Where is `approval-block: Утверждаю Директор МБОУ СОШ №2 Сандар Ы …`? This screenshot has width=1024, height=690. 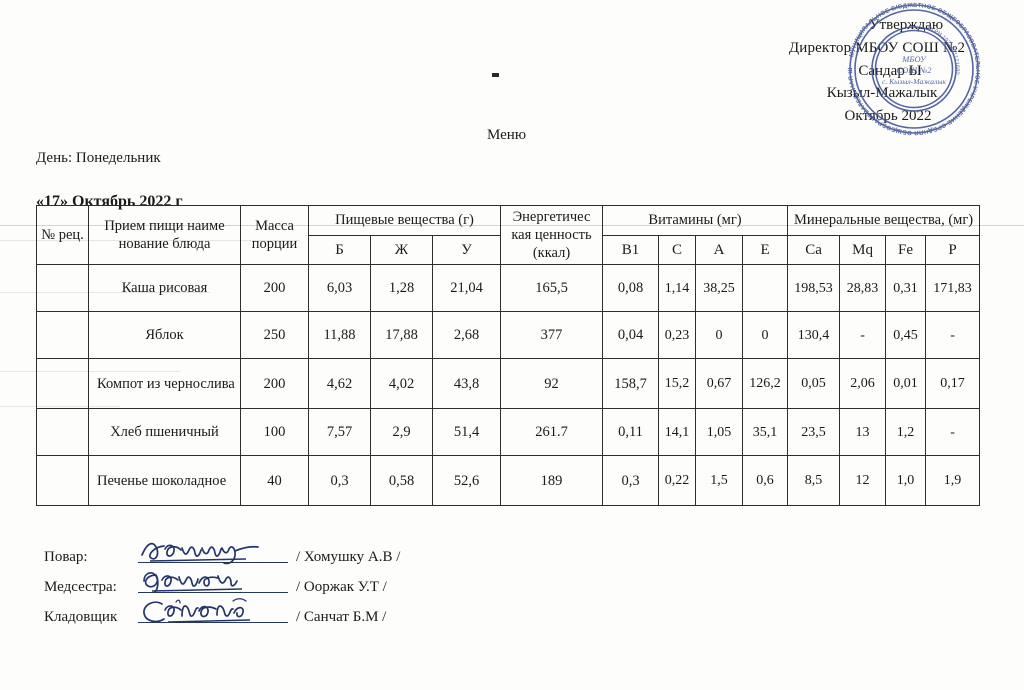
approval-block: Утверждаю Директор МБОУ СОШ №2 Сандар Ы … is located at coordinates (877, 71).